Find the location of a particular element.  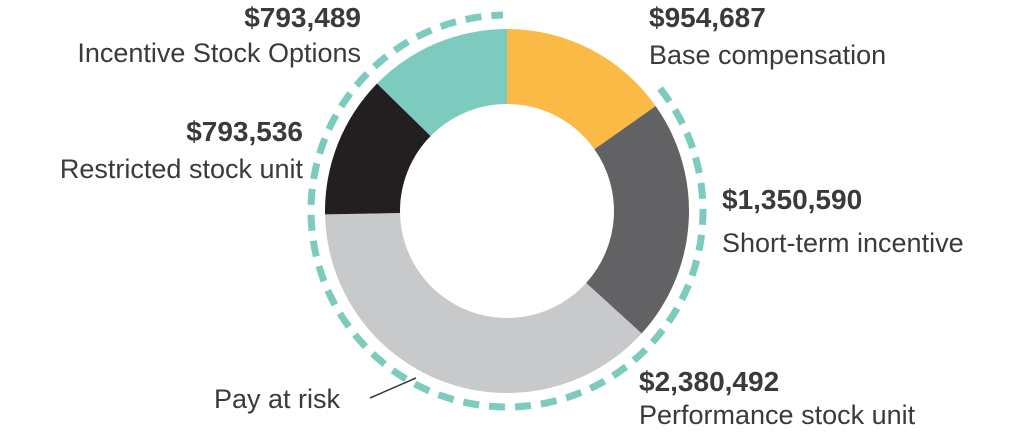

slice-label-short-term-incentive: Short-term incentive is located at coordinates (843, 243).